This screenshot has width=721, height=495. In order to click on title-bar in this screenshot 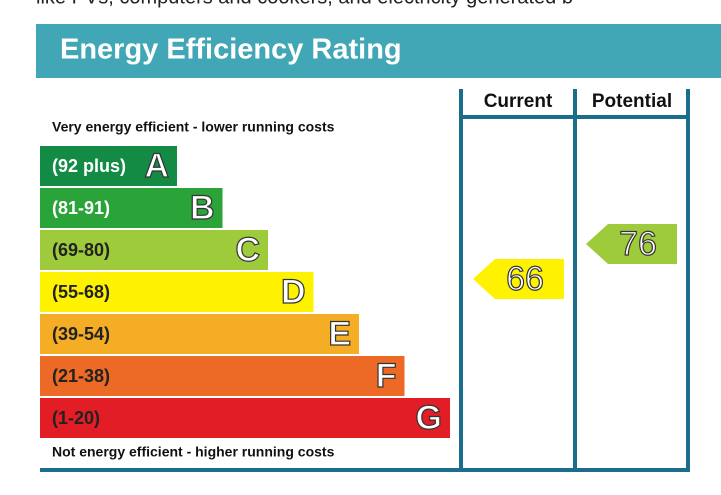, I will do `click(378, 51)`.